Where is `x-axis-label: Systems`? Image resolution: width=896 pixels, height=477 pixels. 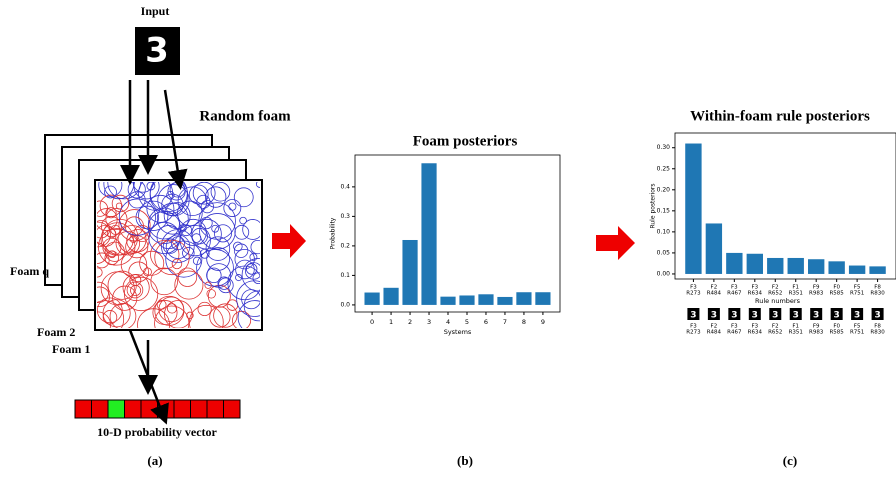
x-axis-label: Systems is located at coordinates (458, 332).